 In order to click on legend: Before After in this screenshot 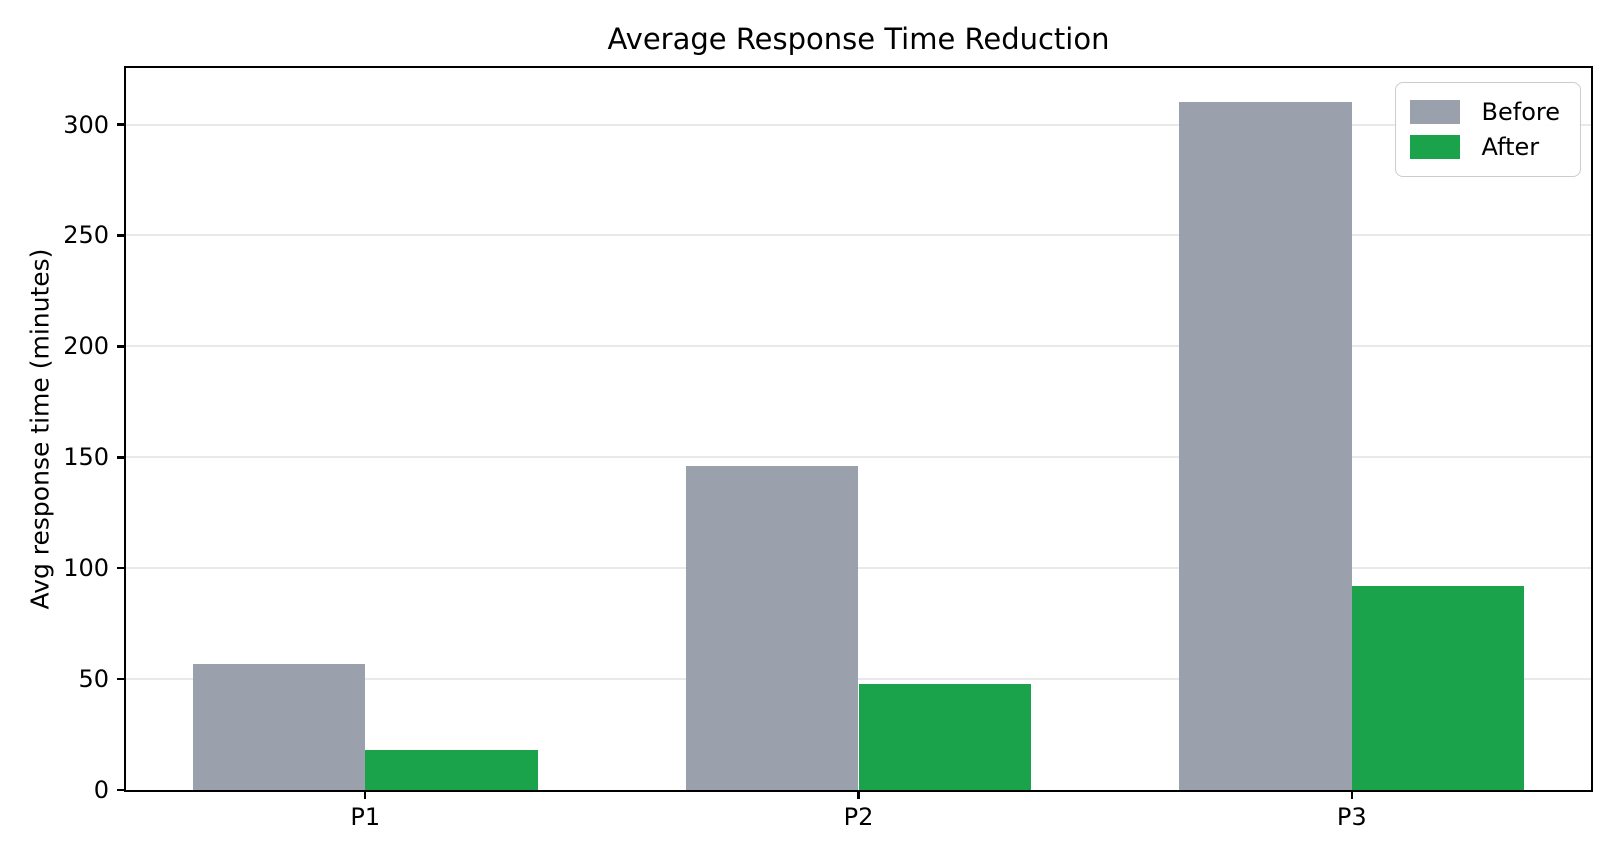, I will do `click(1487, 129)`.